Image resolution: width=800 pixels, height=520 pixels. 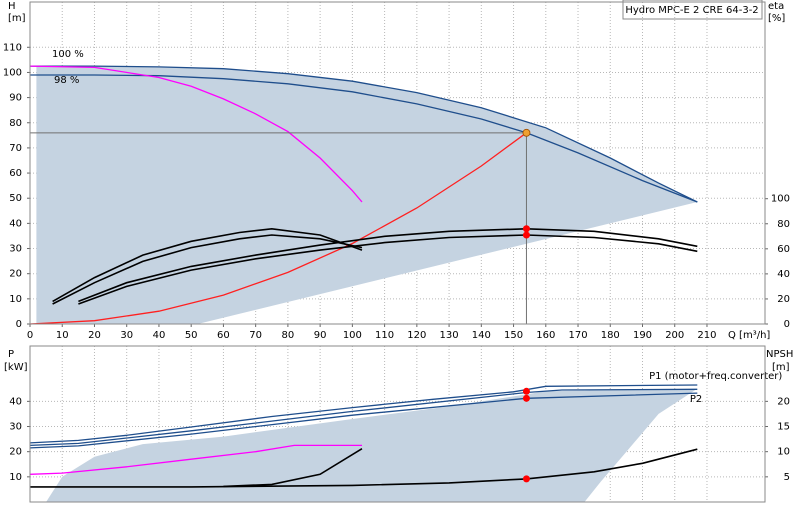 I want to click on x-tick-label: 130, so click(x=449, y=335).